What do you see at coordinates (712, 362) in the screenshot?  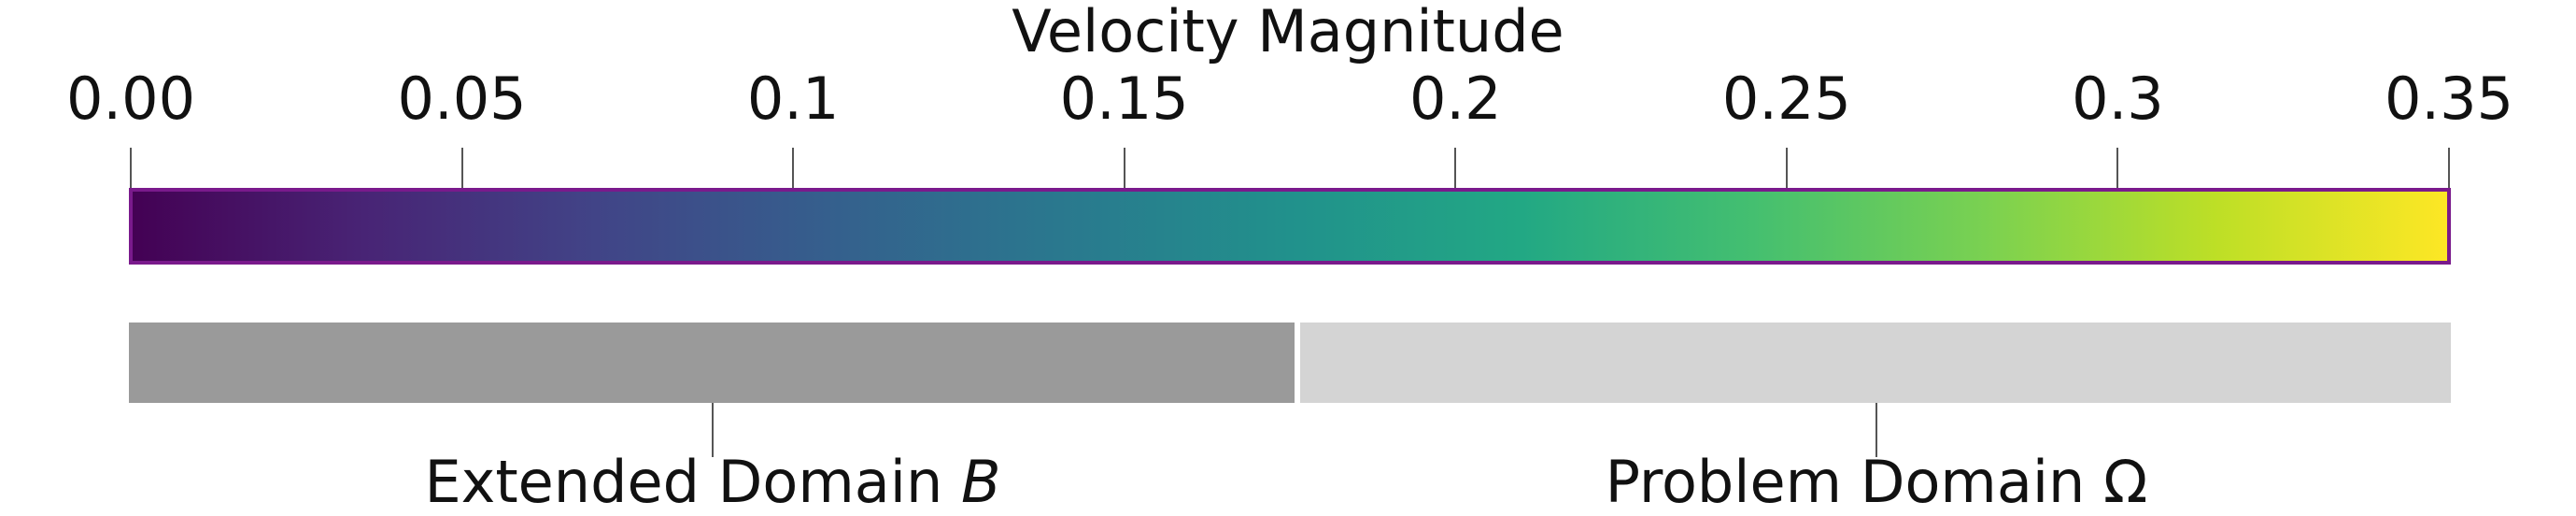 I see `extended-domain-bar` at bounding box center [712, 362].